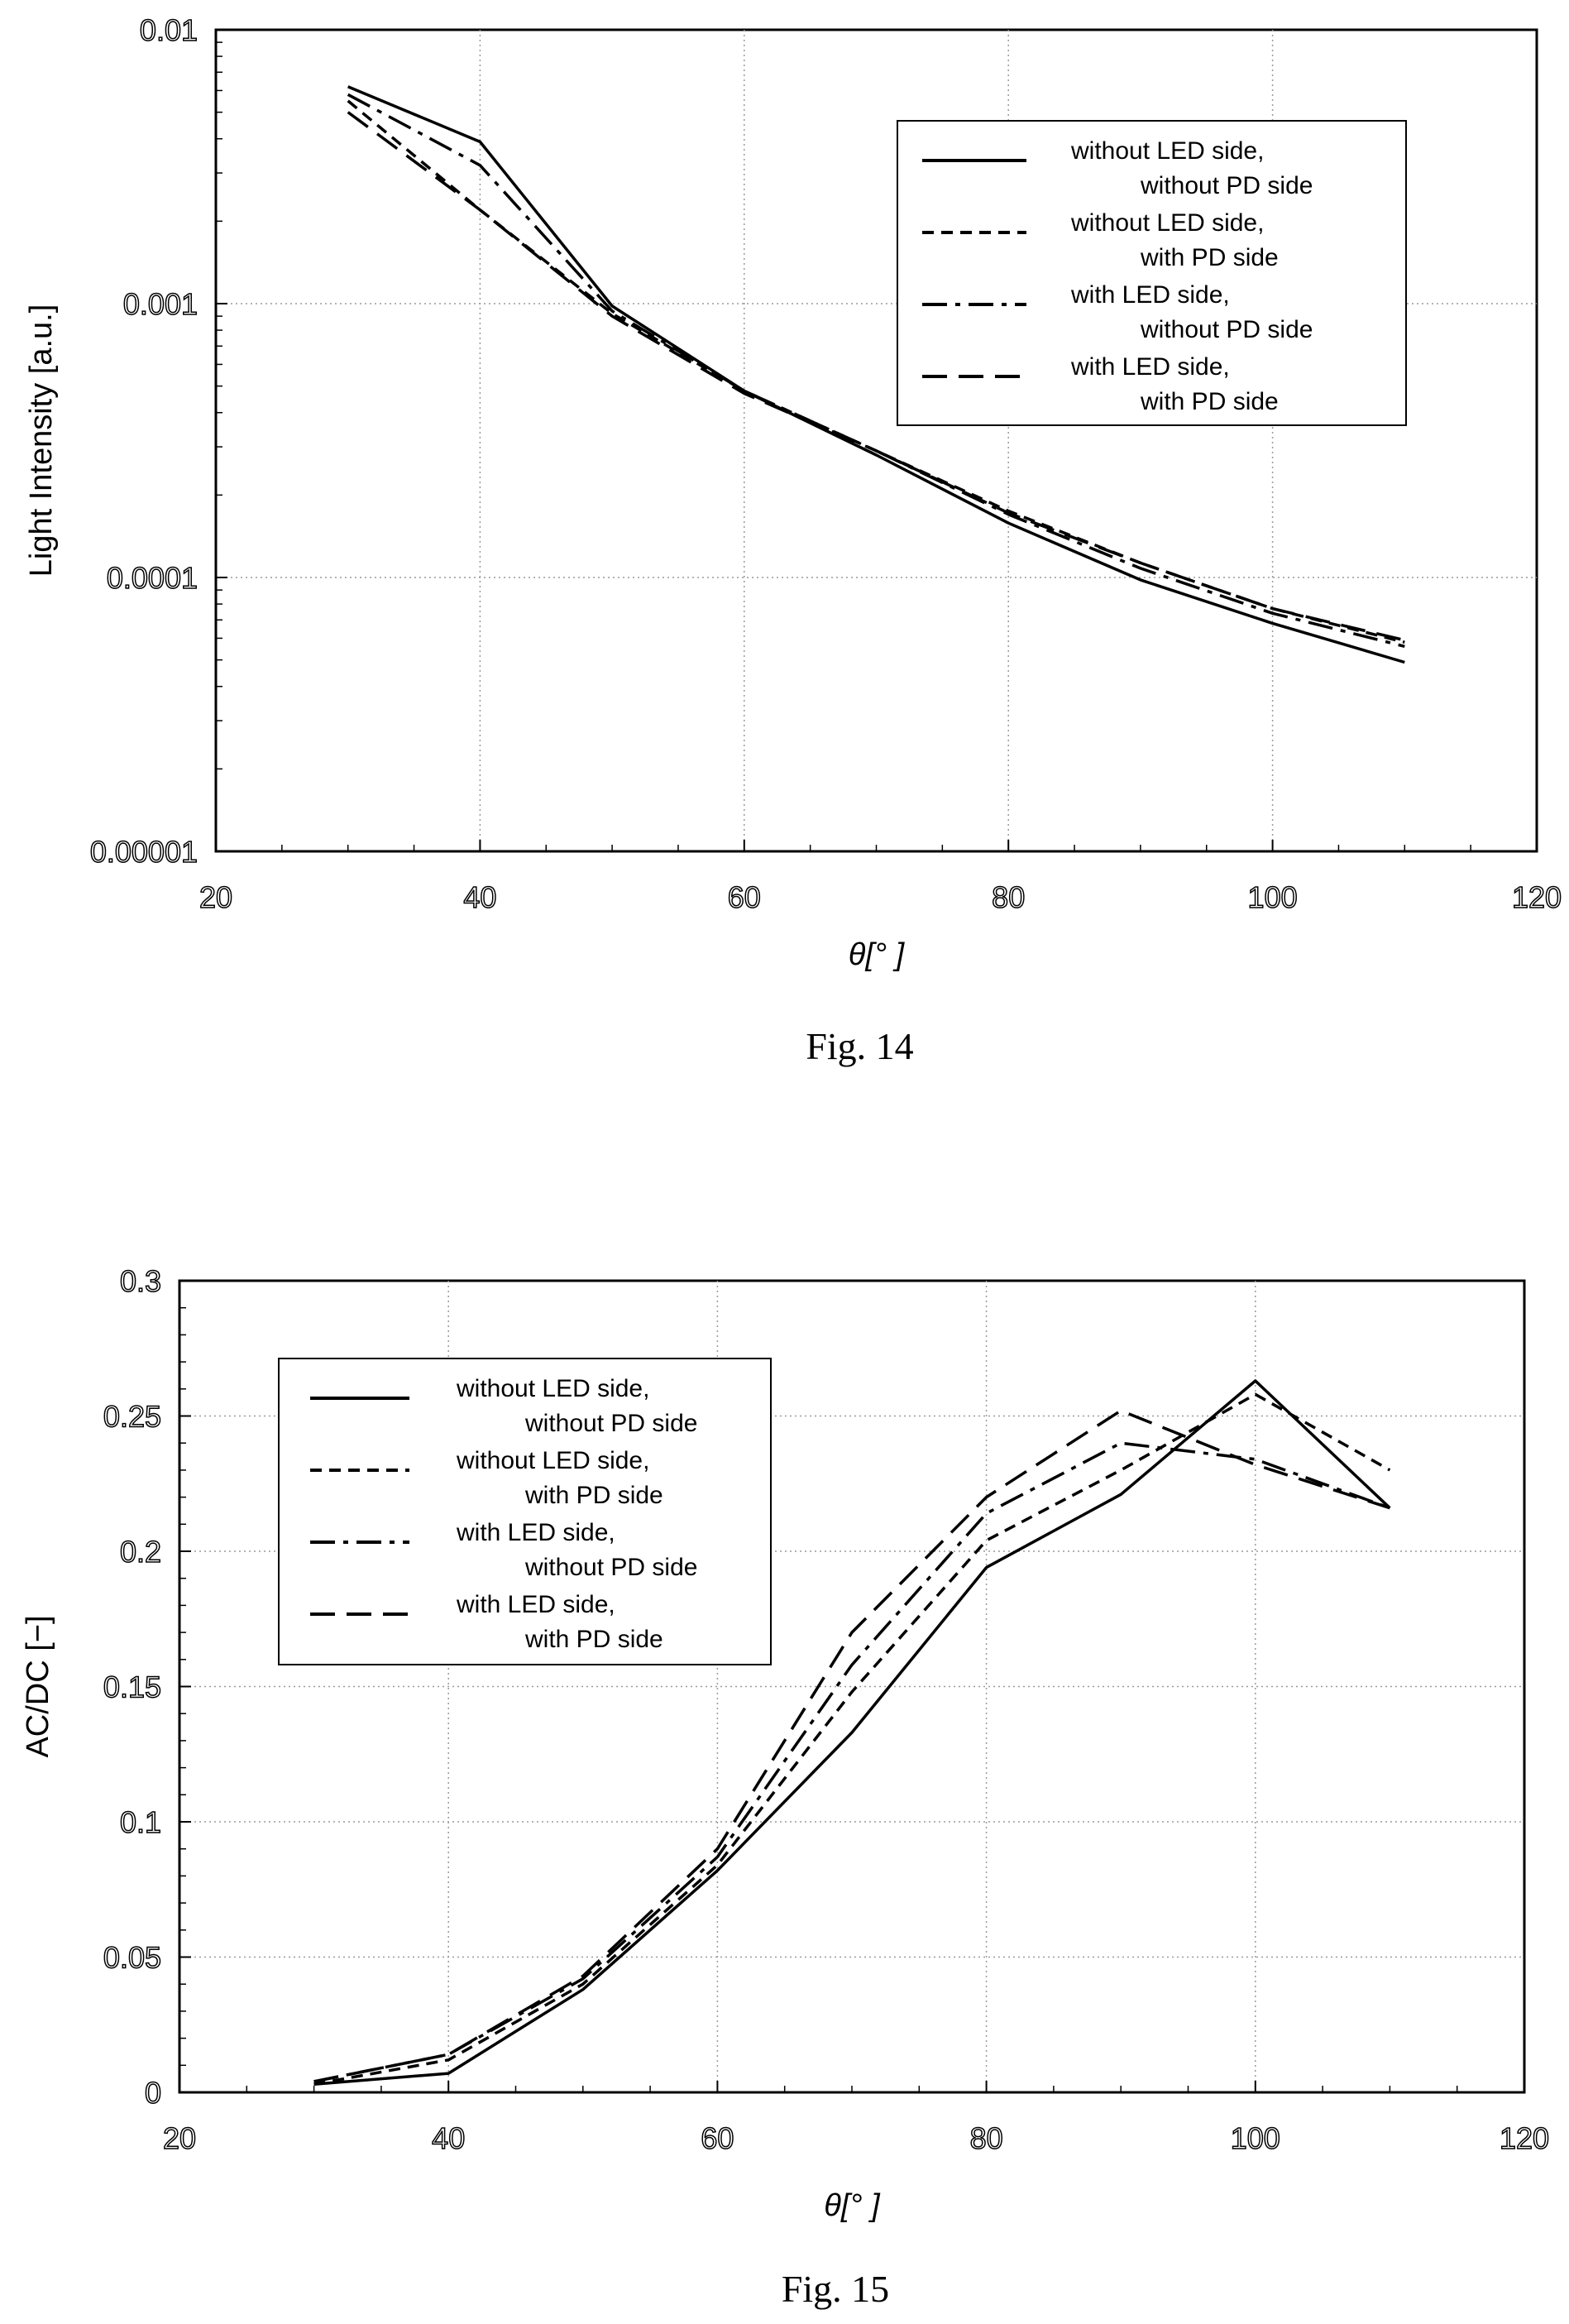  I want to click on fig14-legend-label-1-line2: without PD side, so click(1226, 185).